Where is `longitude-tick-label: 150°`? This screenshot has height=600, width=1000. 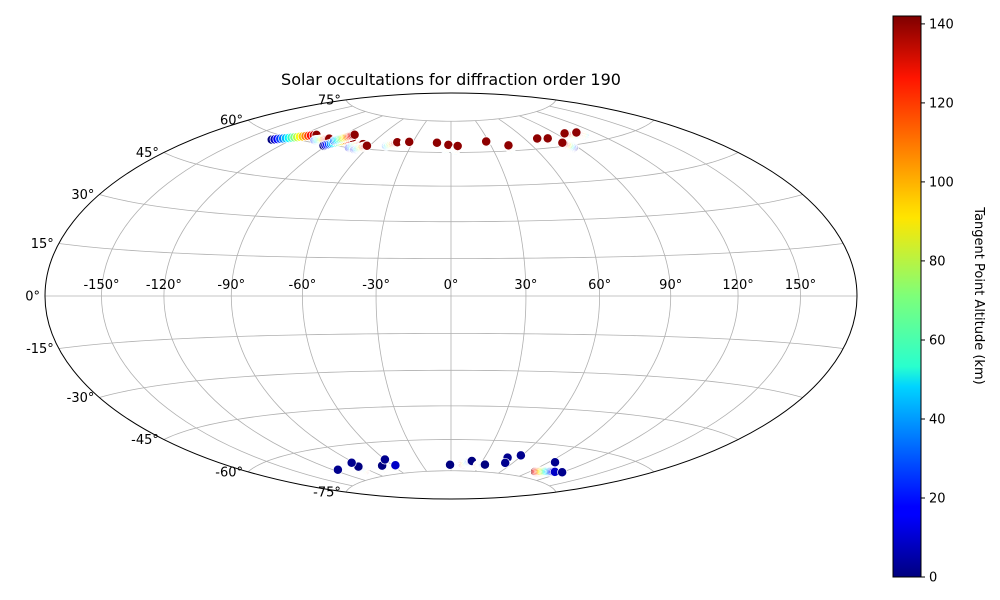
longitude-tick-label: 150° is located at coordinates (800, 285).